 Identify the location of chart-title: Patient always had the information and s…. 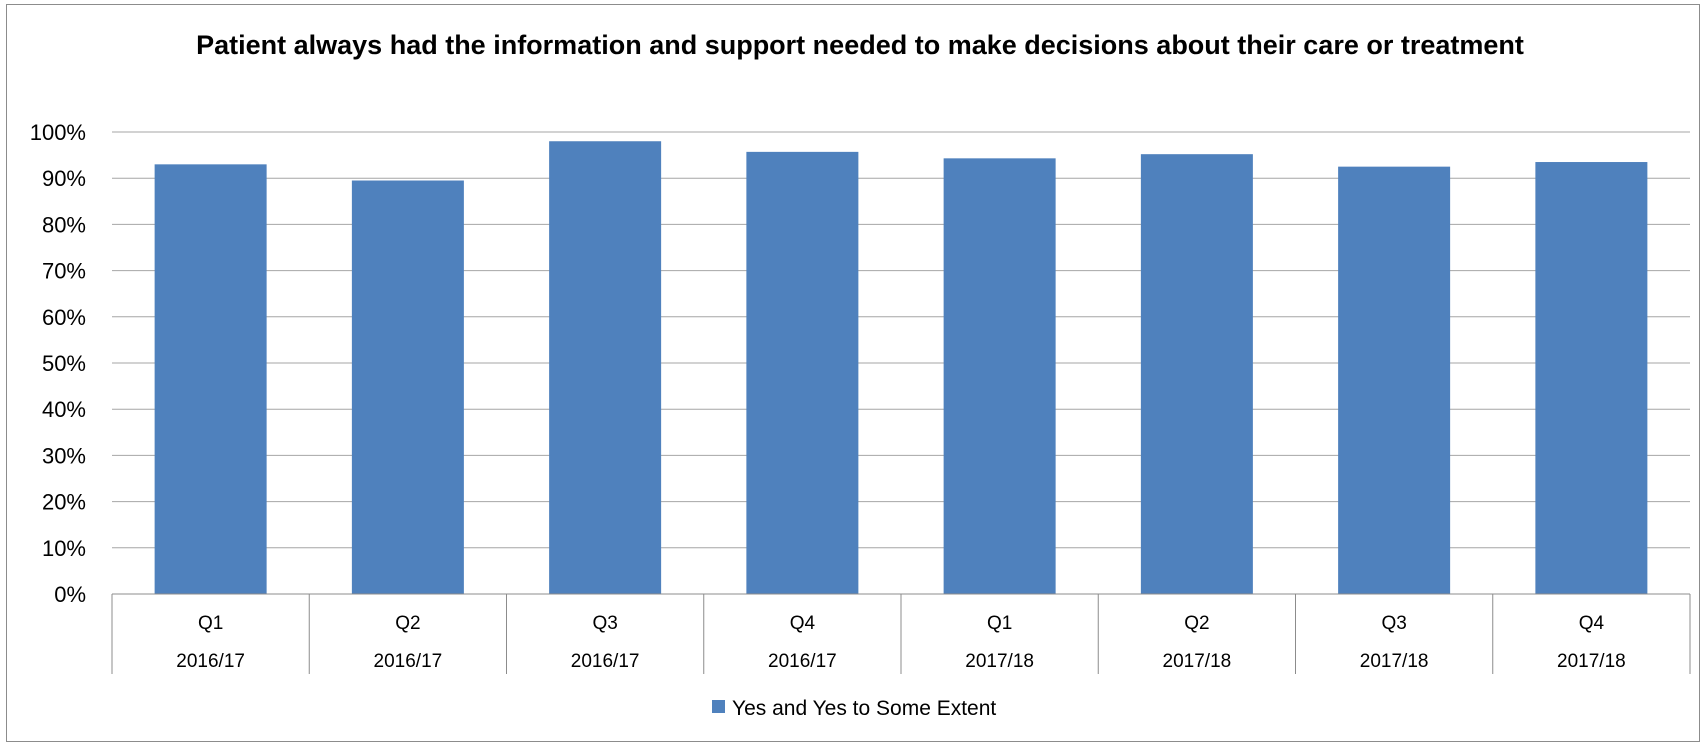
(860, 45).